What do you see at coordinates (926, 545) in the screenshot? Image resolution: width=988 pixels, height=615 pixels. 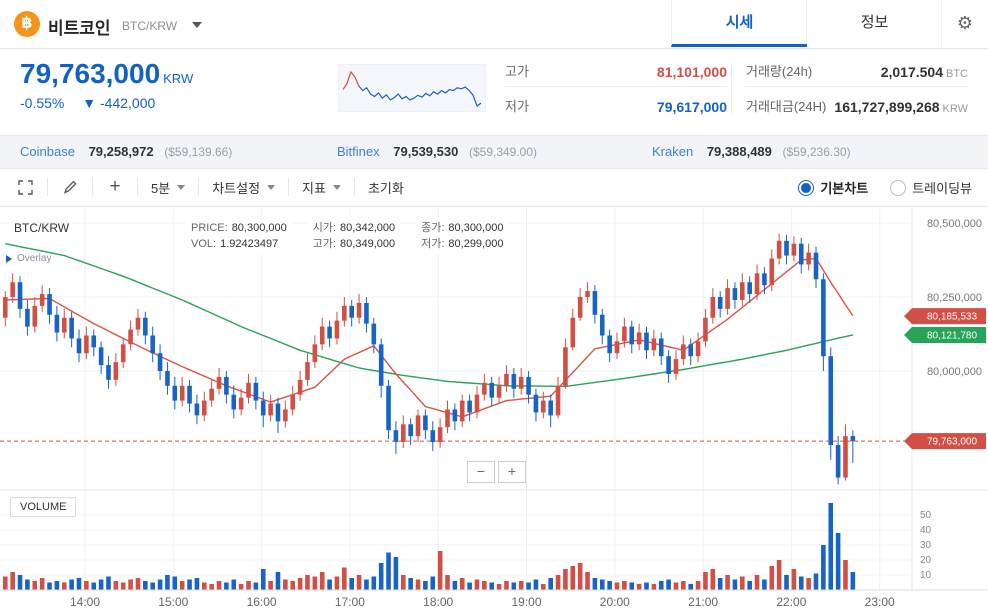 I see `svg-text: 30` at bounding box center [926, 545].